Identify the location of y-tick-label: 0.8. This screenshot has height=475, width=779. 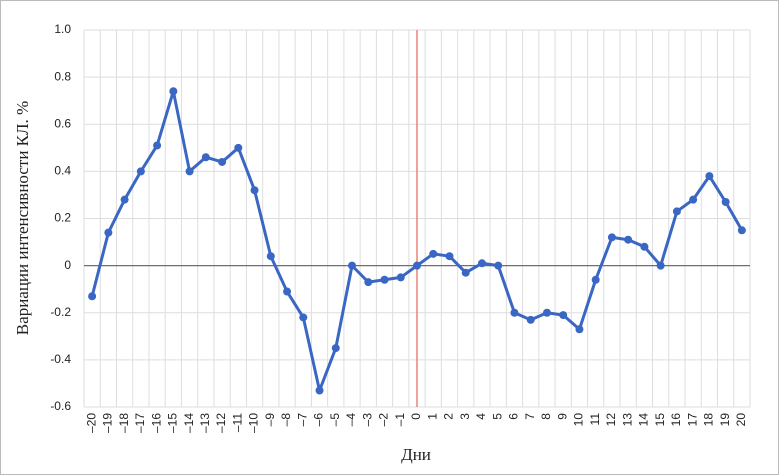
(62, 76).